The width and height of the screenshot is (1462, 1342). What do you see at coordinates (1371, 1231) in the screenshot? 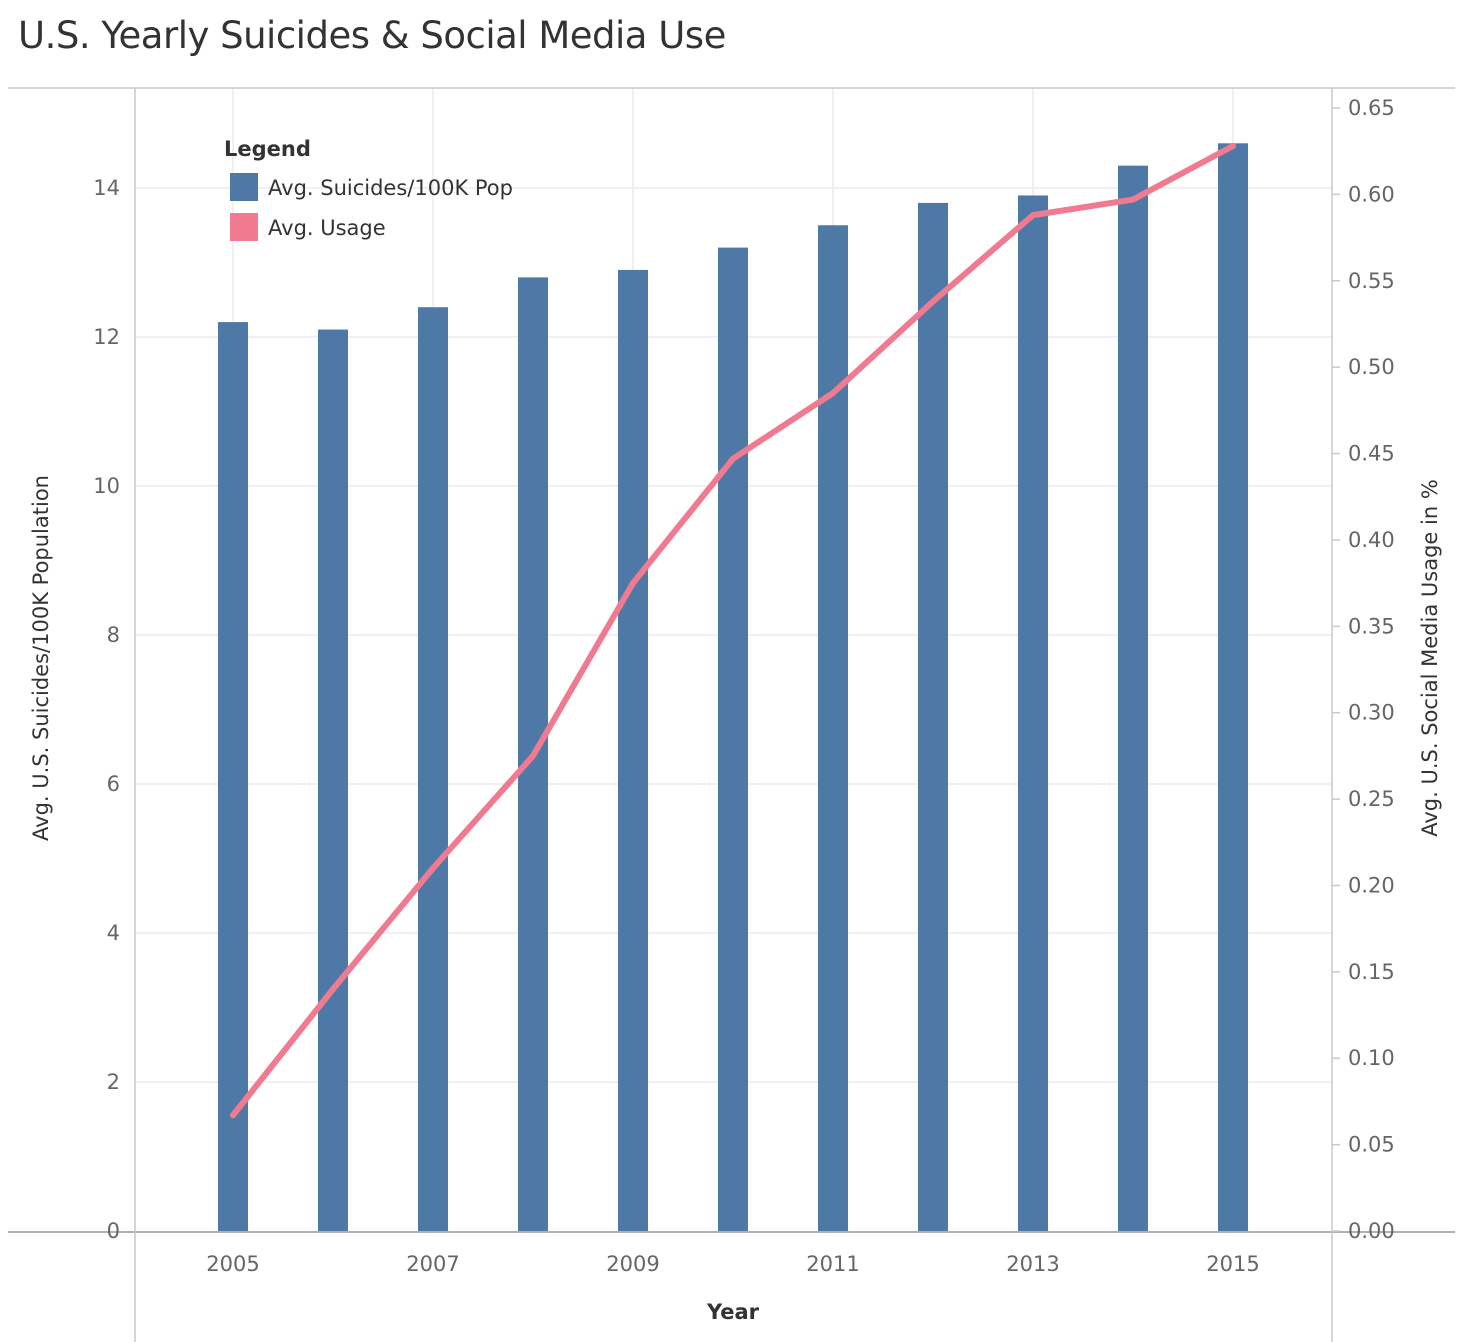
I see `y2-tick-label: 0.00` at bounding box center [1371, 1231].